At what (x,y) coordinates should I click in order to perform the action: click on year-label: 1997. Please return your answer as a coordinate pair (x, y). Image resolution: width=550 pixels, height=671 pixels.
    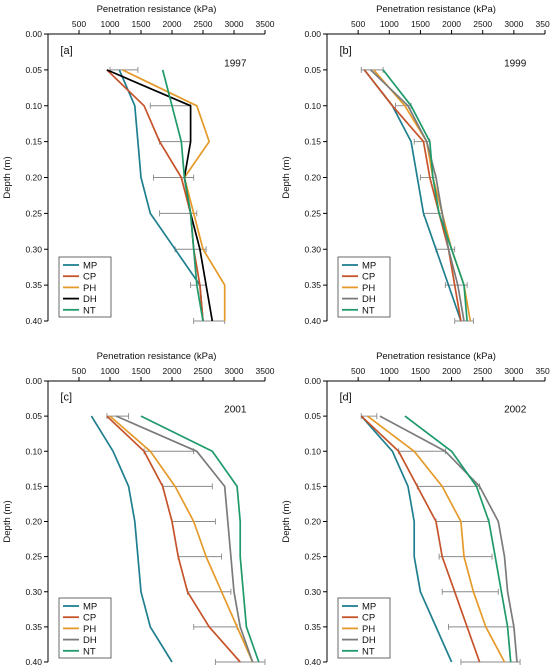
    Looking at the image, I should click on (235, 63).